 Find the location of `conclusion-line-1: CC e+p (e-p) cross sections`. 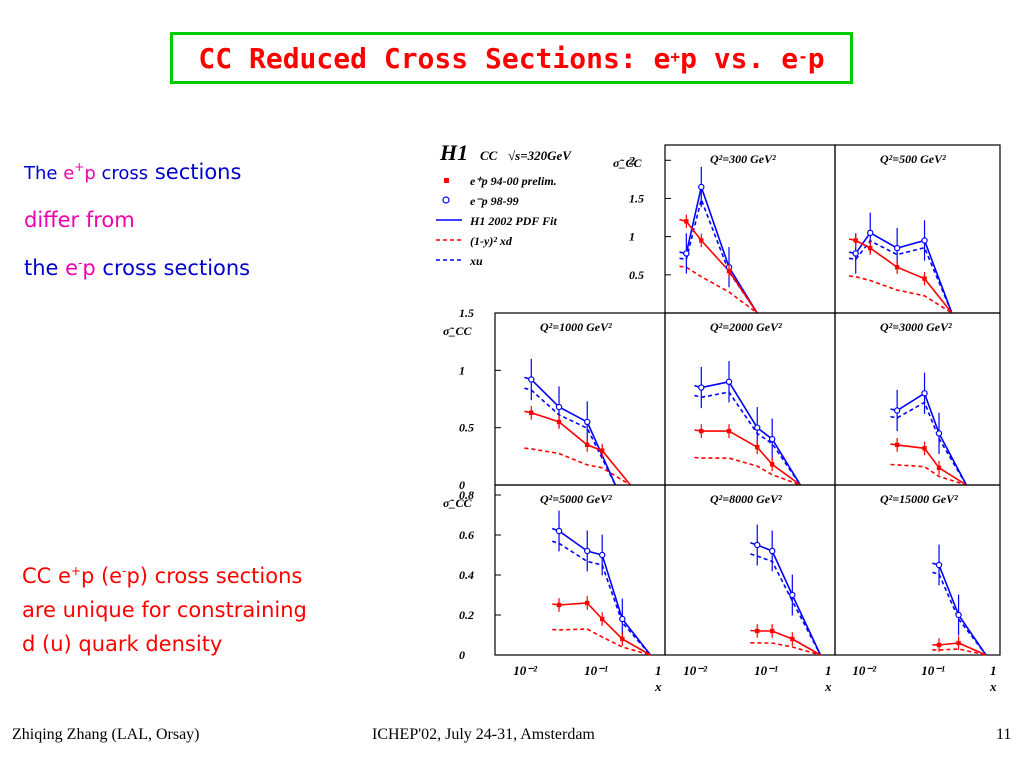

conclusion-line-1: CC e+p (e-p) cross sections is located at coordinates (162, 576).